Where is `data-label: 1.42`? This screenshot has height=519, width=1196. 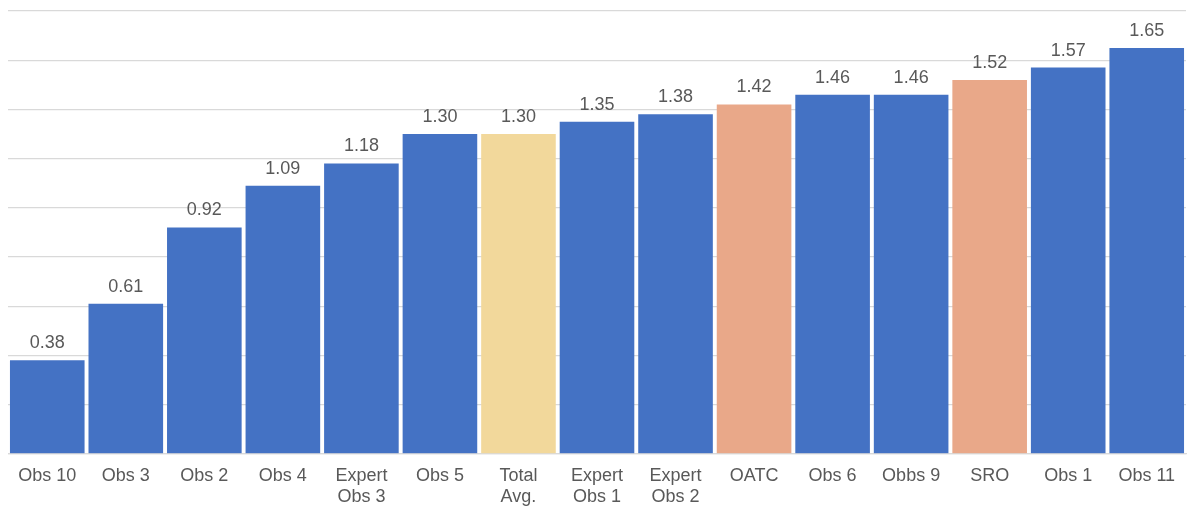
data-label: 1.42 is located at coordinates (754, 86).